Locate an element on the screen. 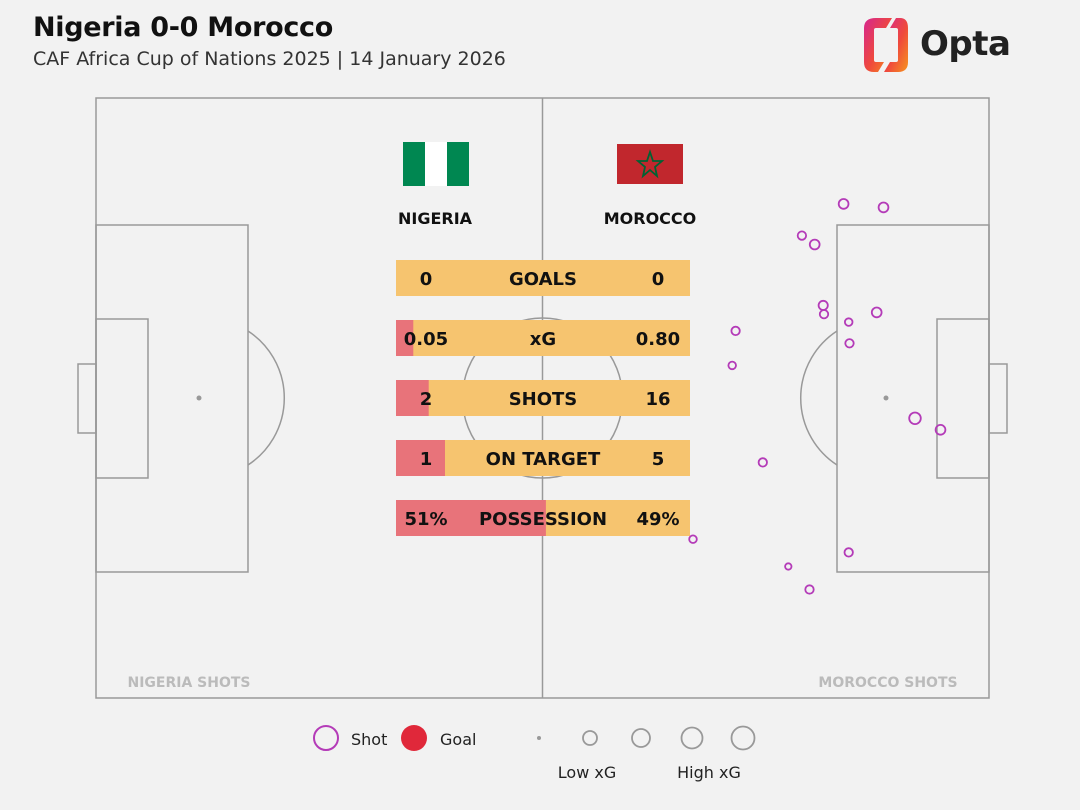 The image size is (1080, 810). away-stat-value: 5 is located at coordinates (658, 459).